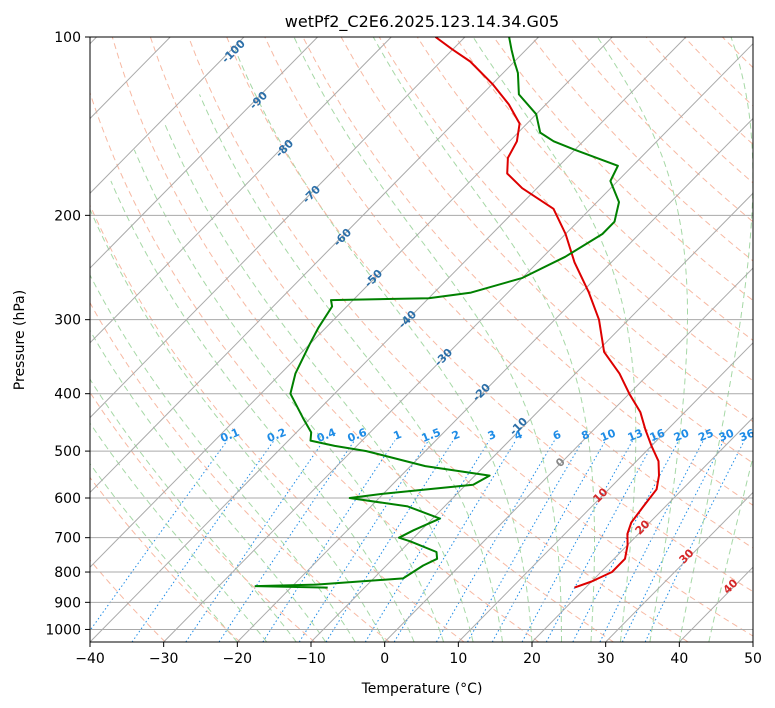 The width and height of the screenshot is (775, 708). What do you see at coordinates (67, 499) in the screenshot?
I see `y-tick-label: 600` at bounding box center [67, 499].